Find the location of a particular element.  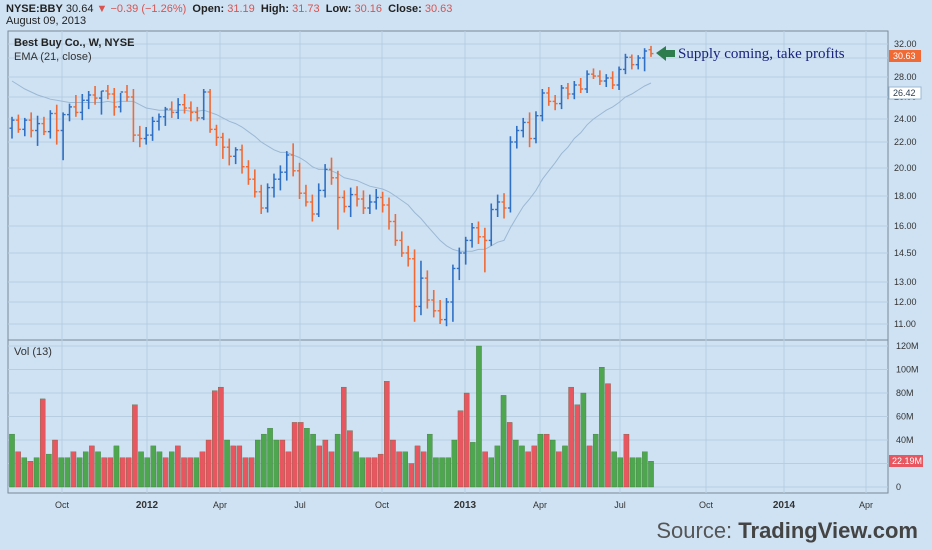

date-label: August 09, 2013 is located at coordinates (46, 21).